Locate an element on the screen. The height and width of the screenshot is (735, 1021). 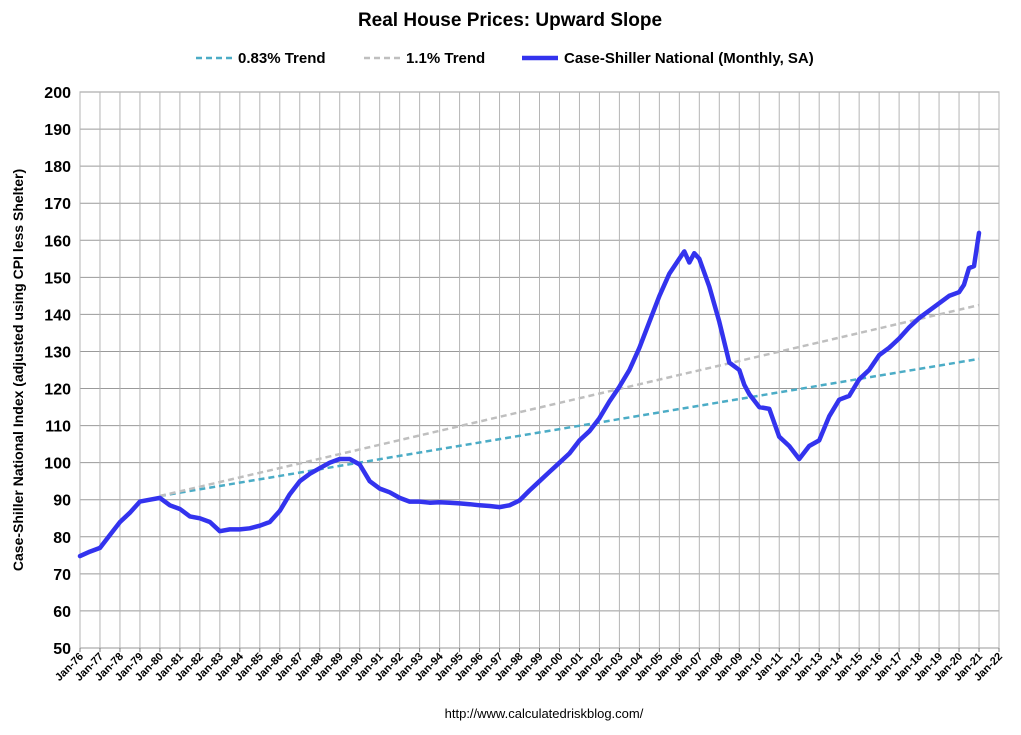
y-tick-label: 80 is located at coordinates (62, 538).